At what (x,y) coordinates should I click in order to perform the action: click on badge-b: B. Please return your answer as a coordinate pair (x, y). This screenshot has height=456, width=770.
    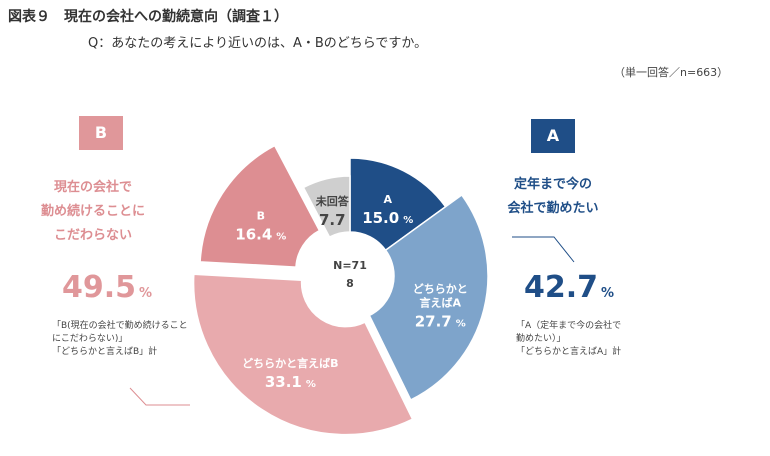
    Looking at the image, I should click on (101, 133).